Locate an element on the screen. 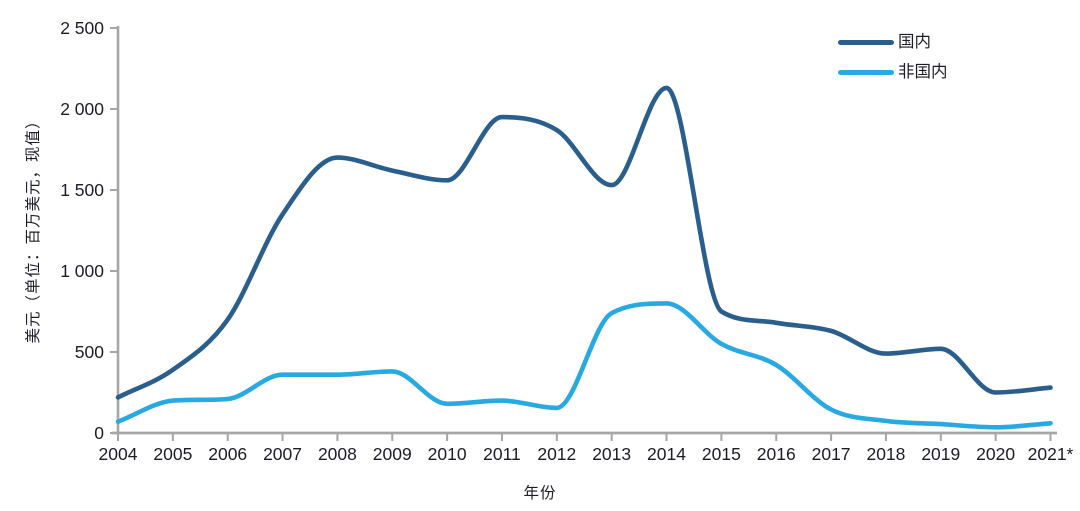 The image size is (1080, 511). x-tick-label: 2012 is located at coordinates (556, 454).